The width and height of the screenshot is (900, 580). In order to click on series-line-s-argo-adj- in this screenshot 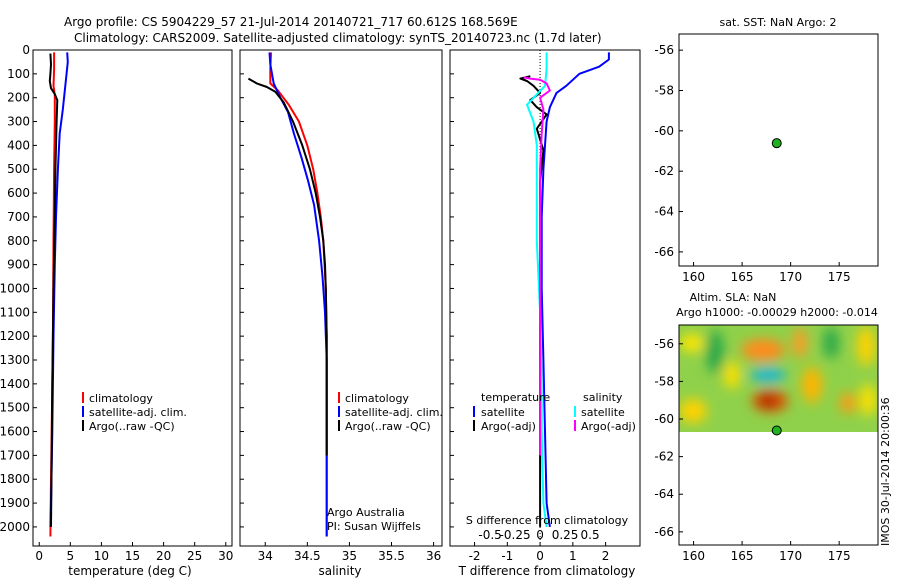, I will do `click(537, 266)`.